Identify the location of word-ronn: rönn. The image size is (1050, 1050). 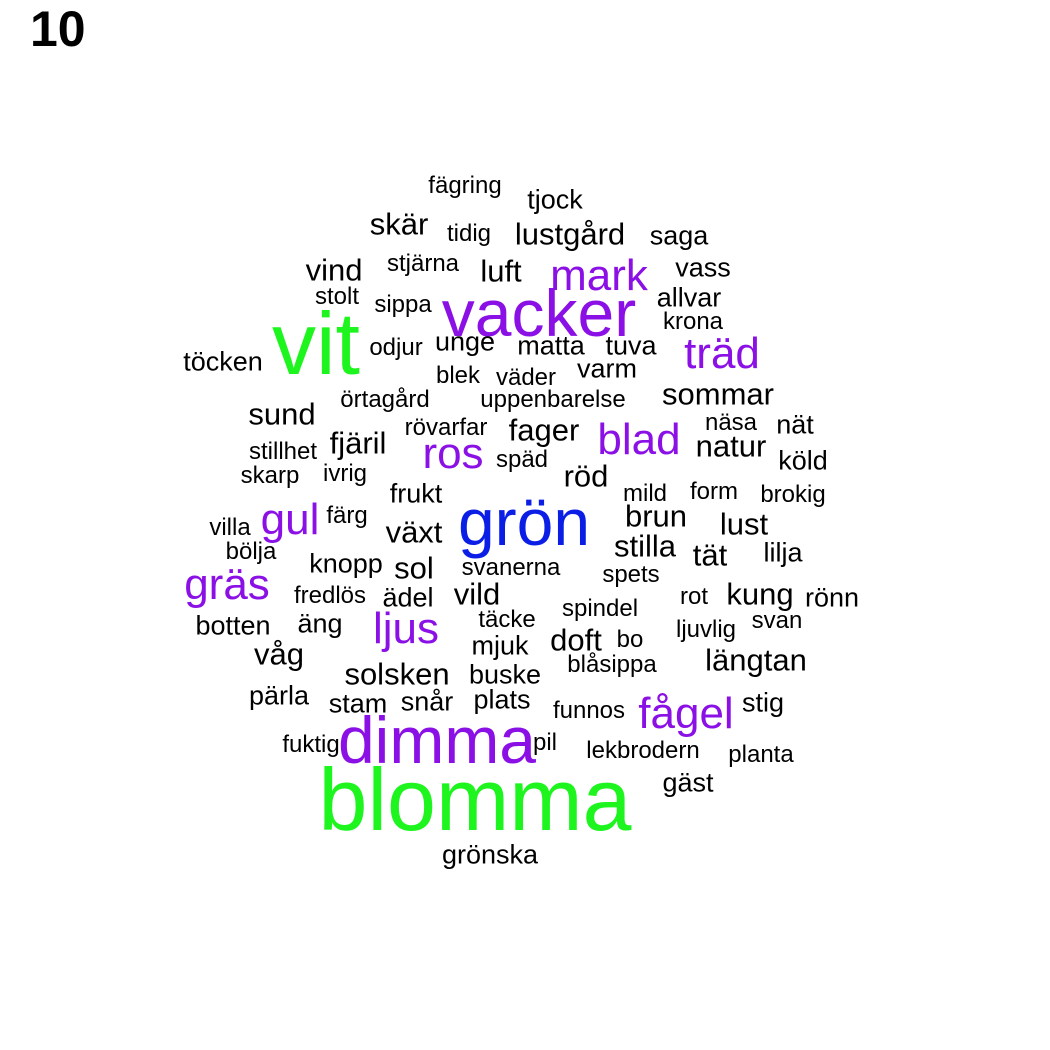
(832, 597).